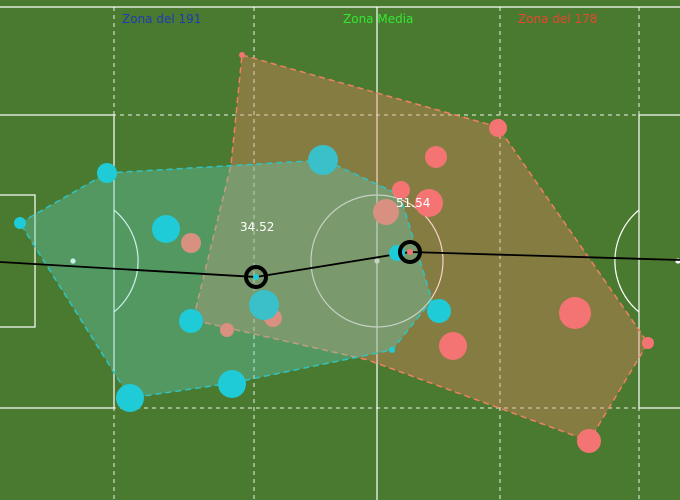 The image size is (680, 500). I want to click on zone-label-left: Zona del 191, so click(162, 19).